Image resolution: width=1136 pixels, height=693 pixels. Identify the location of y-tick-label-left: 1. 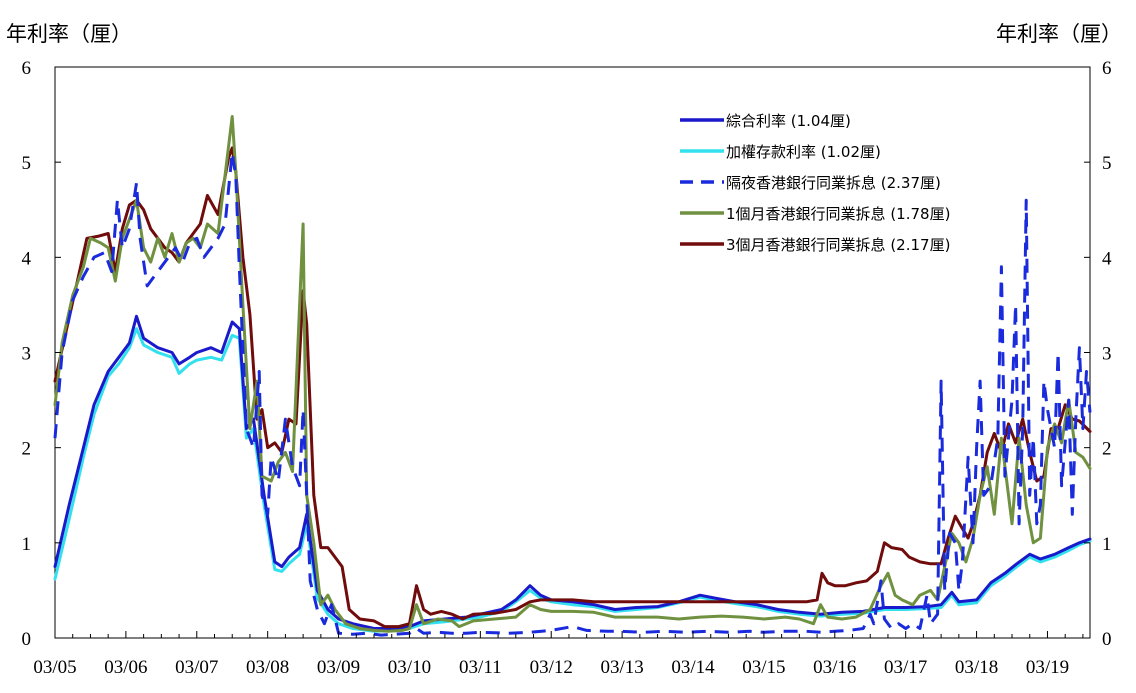
(27, 544).